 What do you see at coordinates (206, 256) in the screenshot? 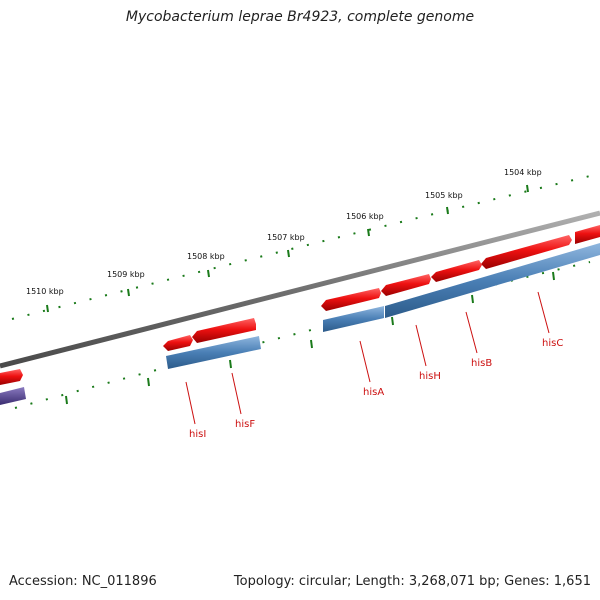
I see `tick-label-1508: 1508 kbp` at bounding box center [206, 256].